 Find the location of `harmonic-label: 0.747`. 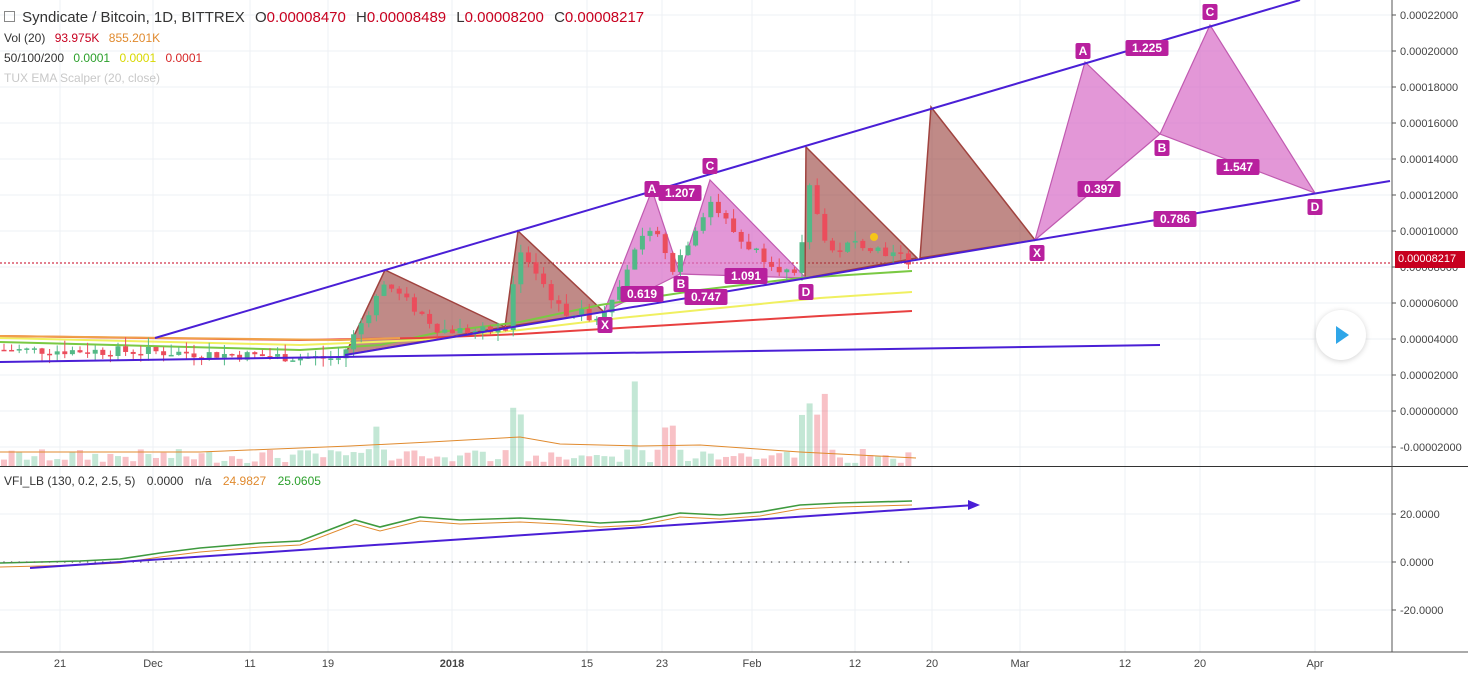

harmonic-label: 0.747 is located at coordinates (706, 297).